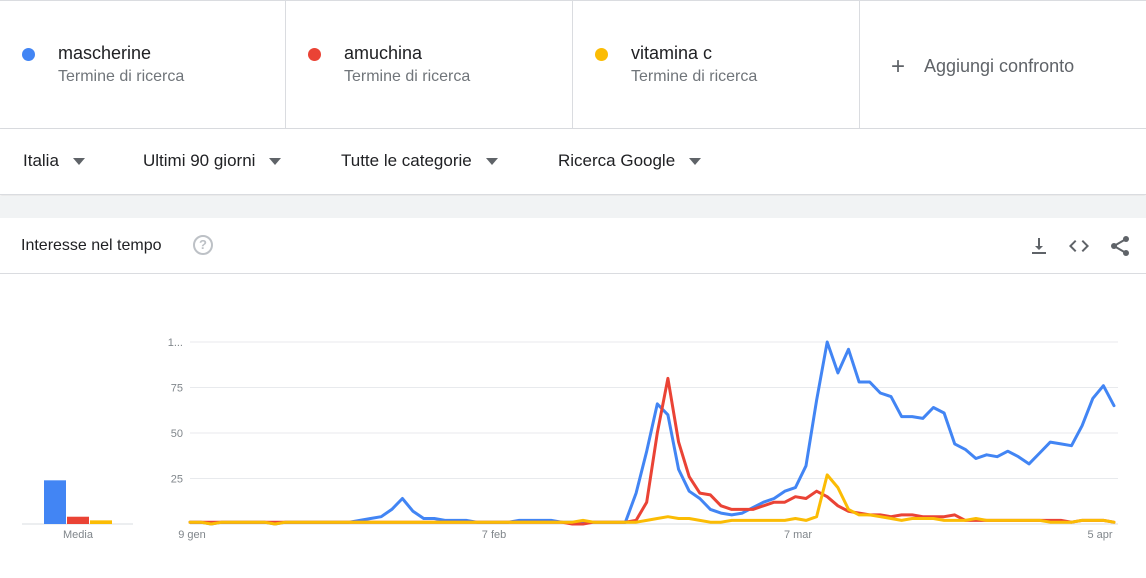 This screenshot has width=1146, height=578. I want to click on region-value: Italia, so click(41, 160).